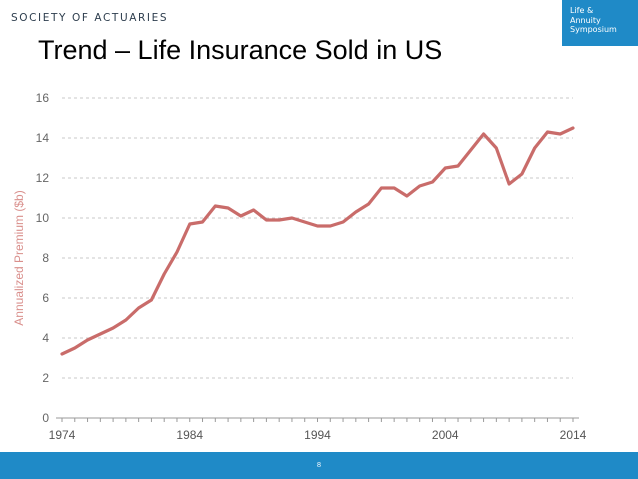 The image size is (638, 479). I want to click on x-tick-label: 2014, so click(573, 435).